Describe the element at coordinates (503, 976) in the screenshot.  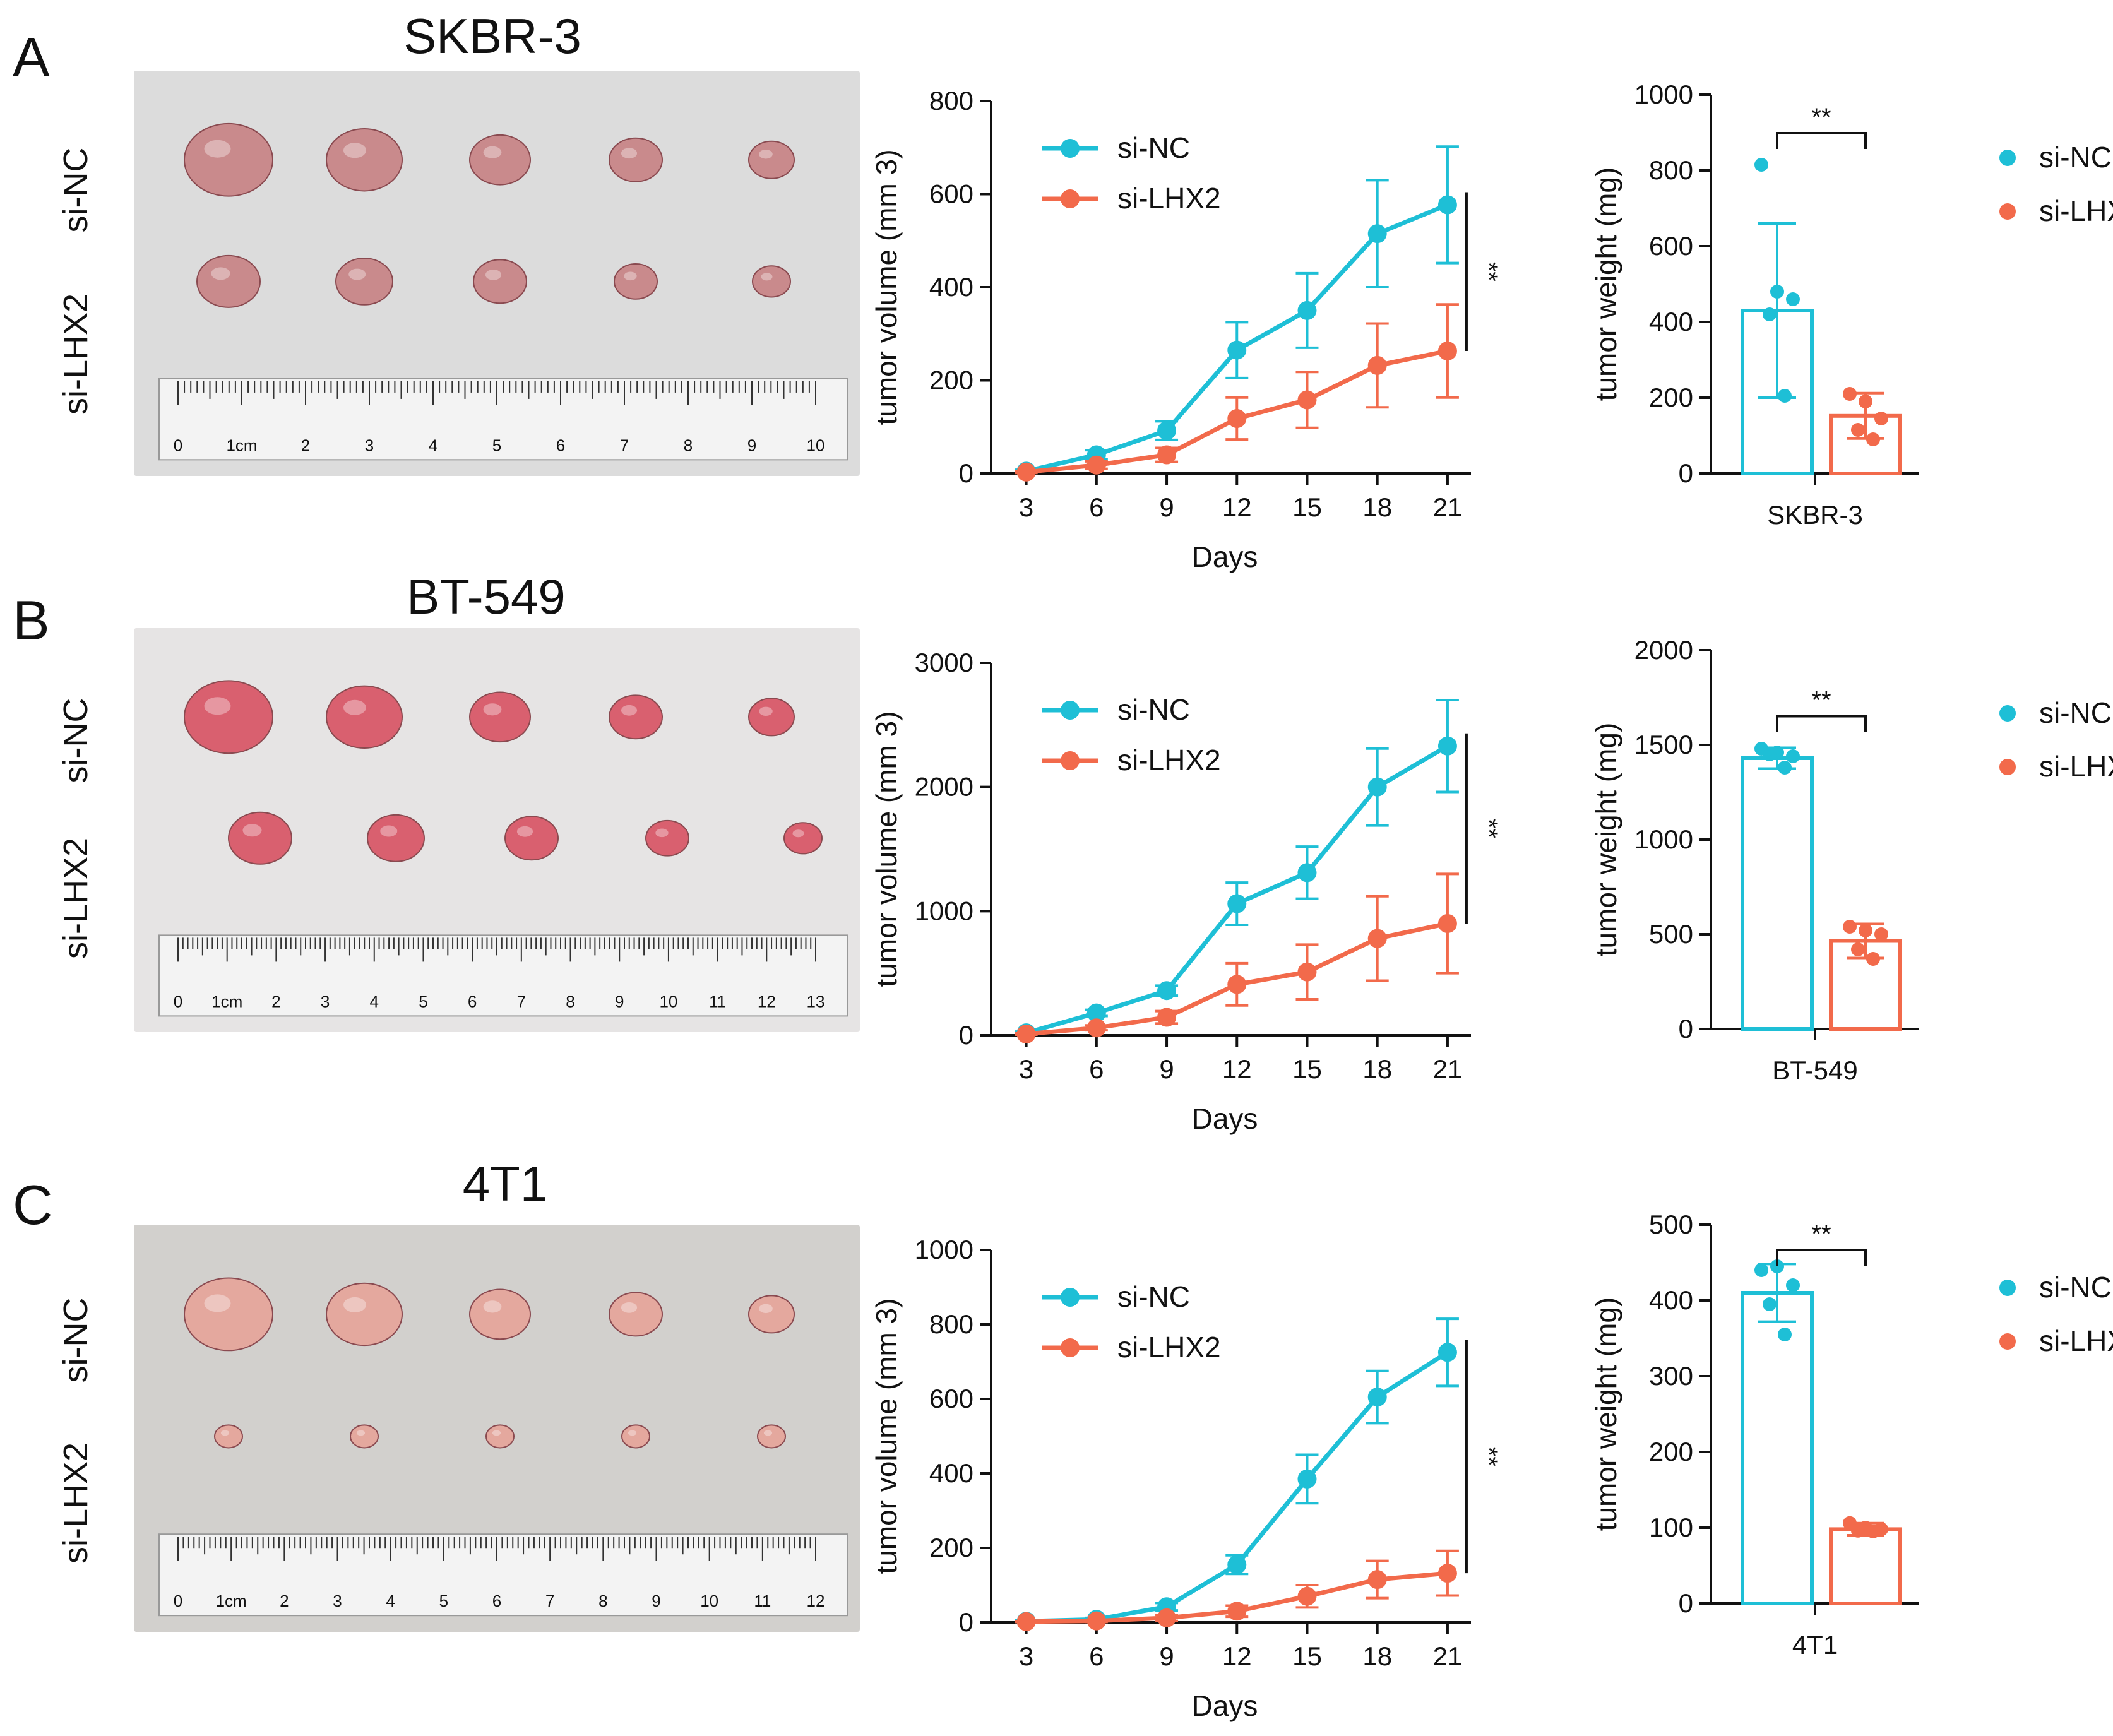
I see `ruler` at that location.